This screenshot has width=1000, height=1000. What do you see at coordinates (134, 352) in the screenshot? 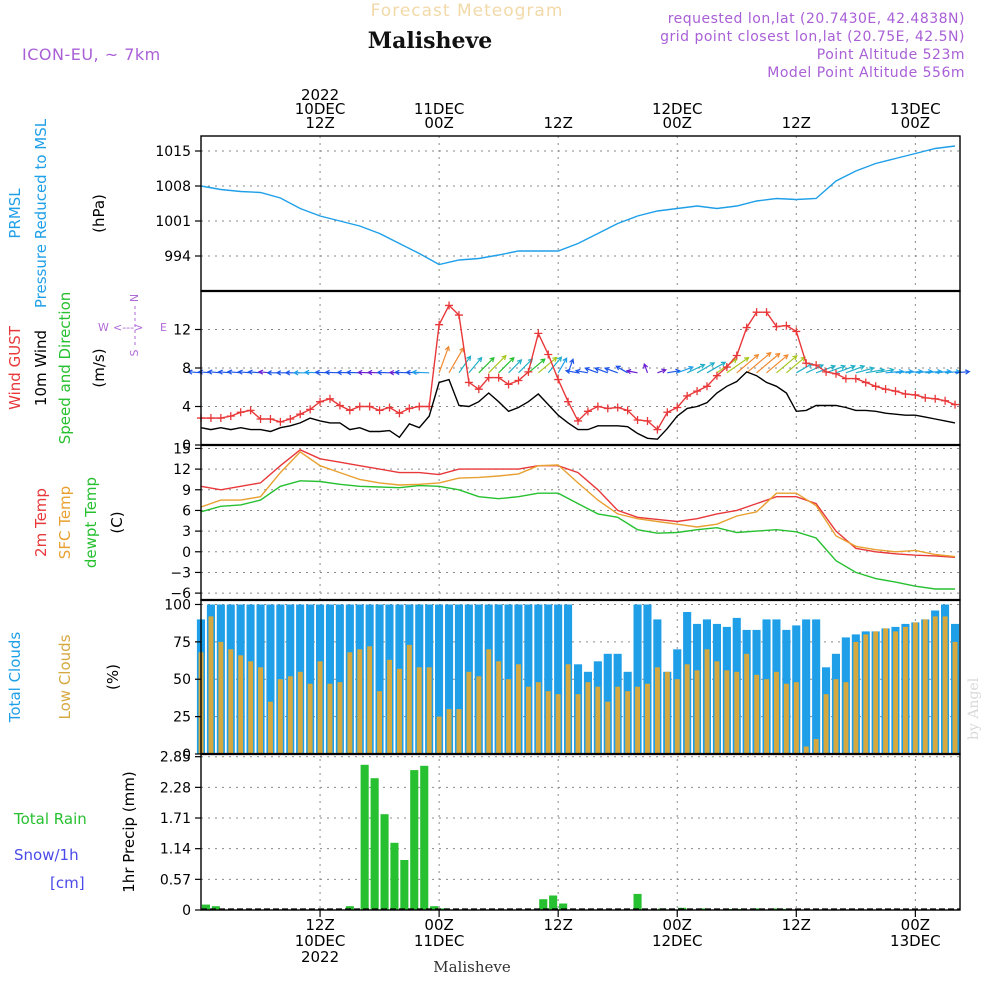
I see `compass-s: S` at bounding box center [134, 352].